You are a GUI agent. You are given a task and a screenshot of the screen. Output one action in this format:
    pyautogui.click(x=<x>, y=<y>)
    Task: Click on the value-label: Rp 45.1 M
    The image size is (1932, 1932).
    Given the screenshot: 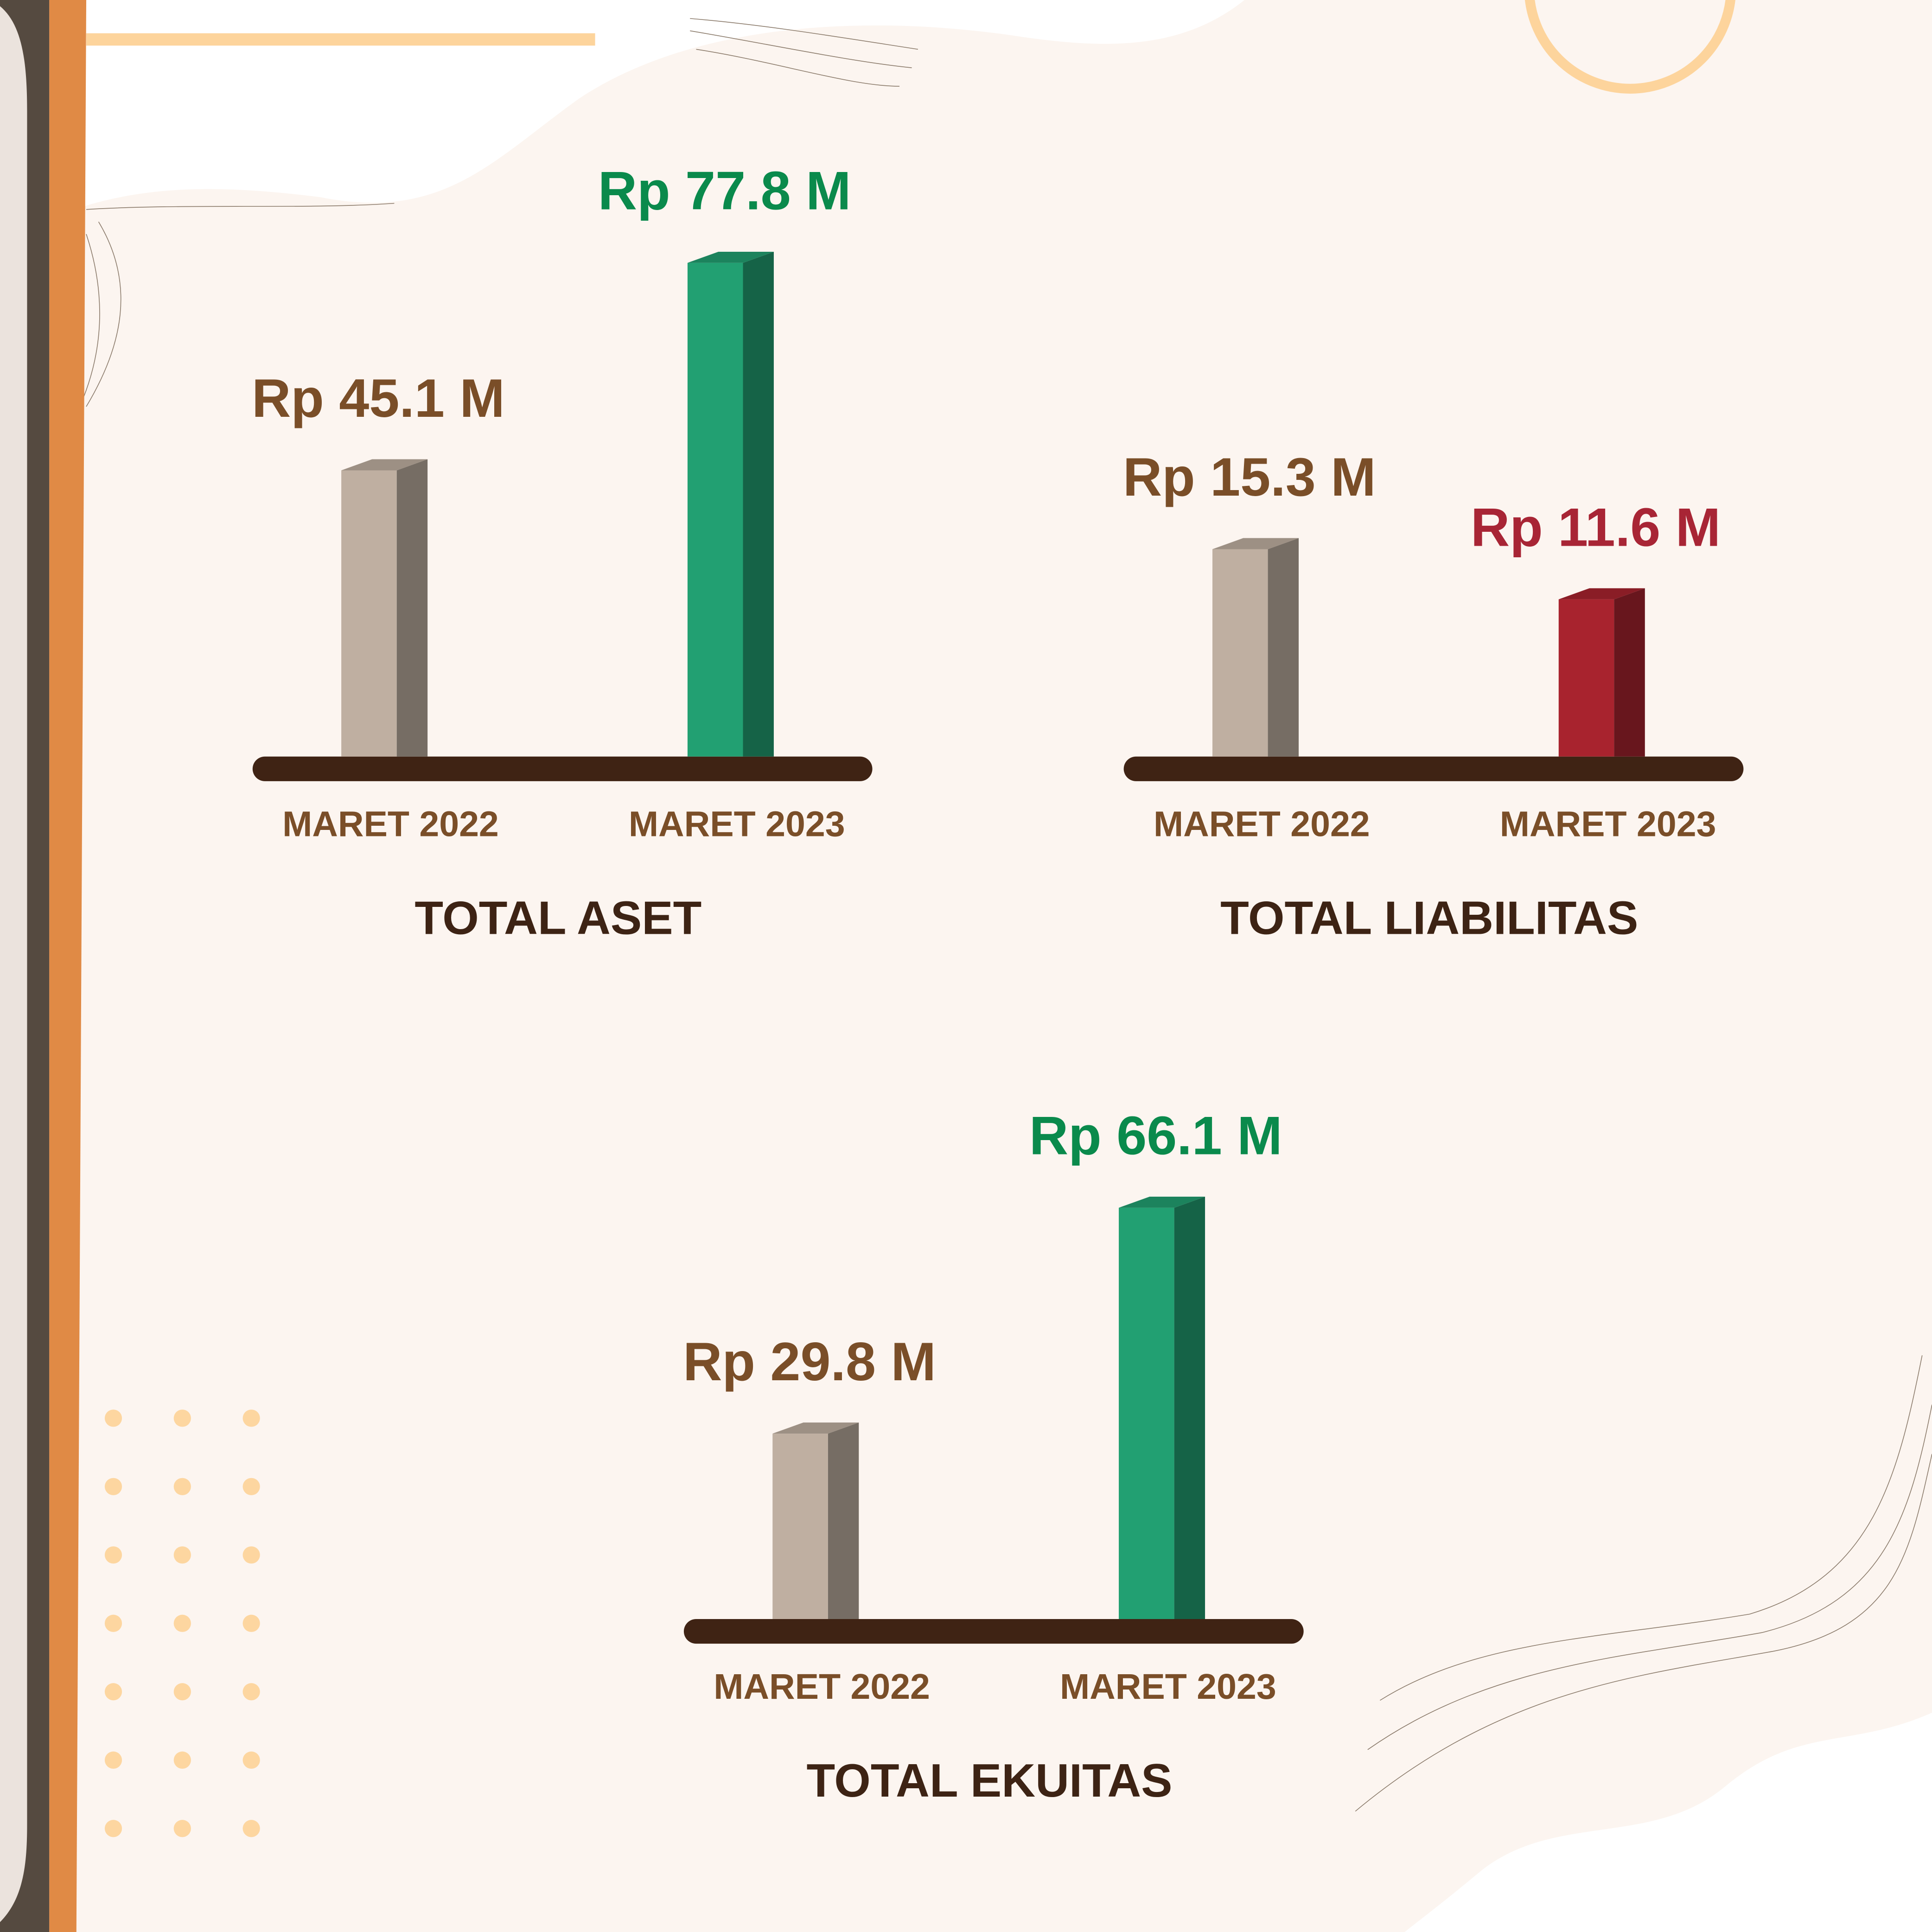 What is the action you would take?
    pyautogui.click(x=378, y=398)
    